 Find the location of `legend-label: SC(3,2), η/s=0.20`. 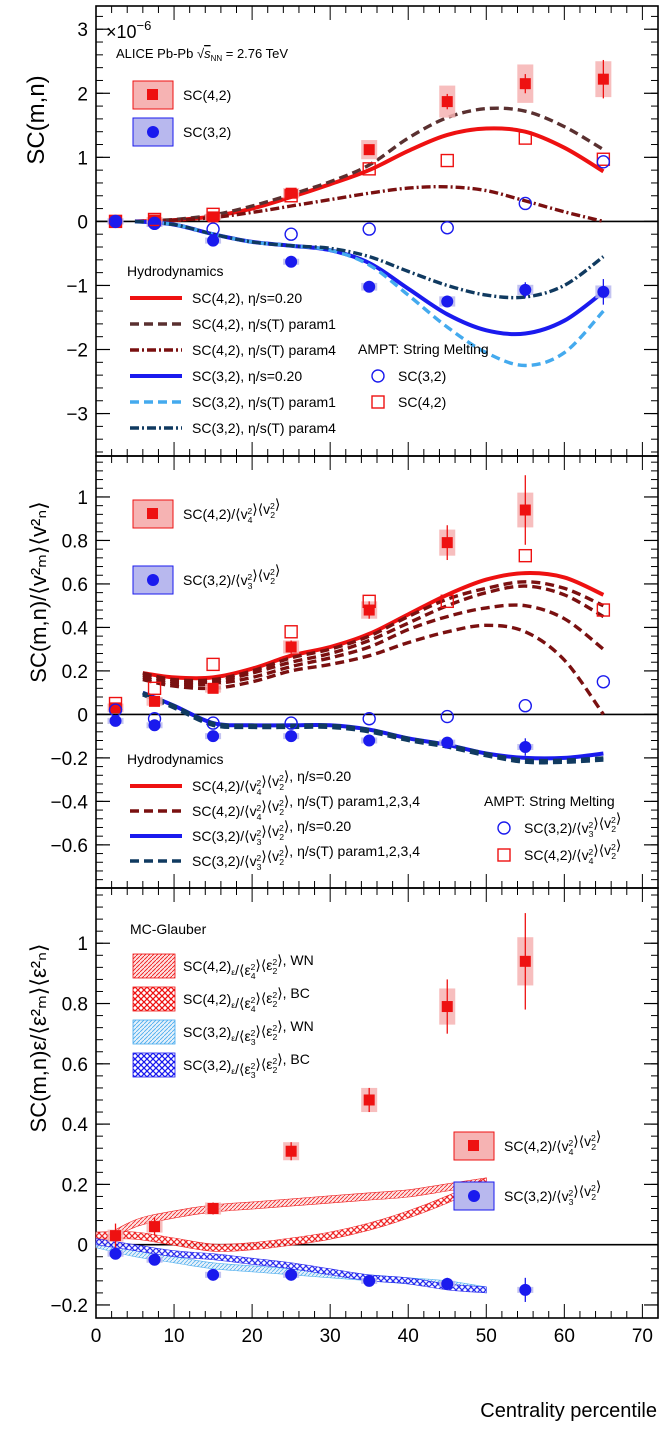

legend-label: SC(3,2), η/s=0.20 is located at coordinates (247, 376).